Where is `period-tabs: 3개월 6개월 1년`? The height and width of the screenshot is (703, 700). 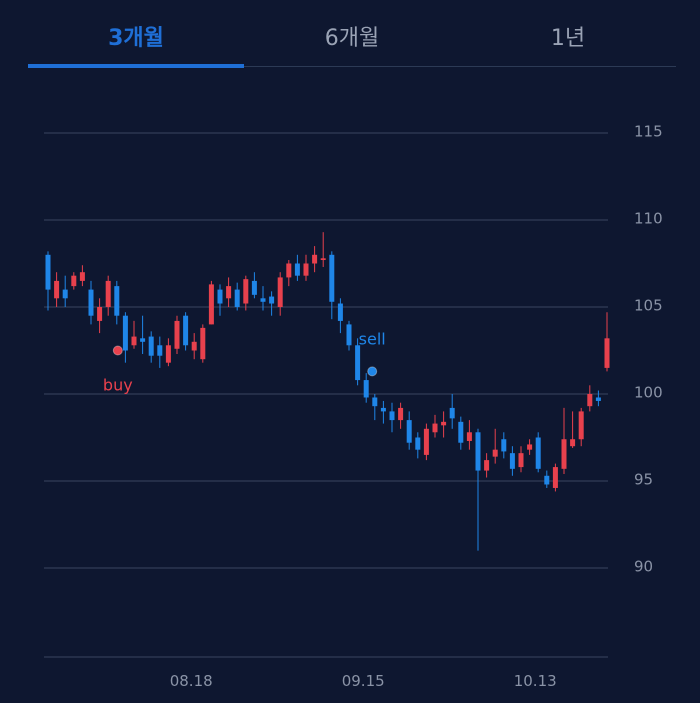
period-tabs: 3개월 6개월 1년 is located at coordinates (350, 34).